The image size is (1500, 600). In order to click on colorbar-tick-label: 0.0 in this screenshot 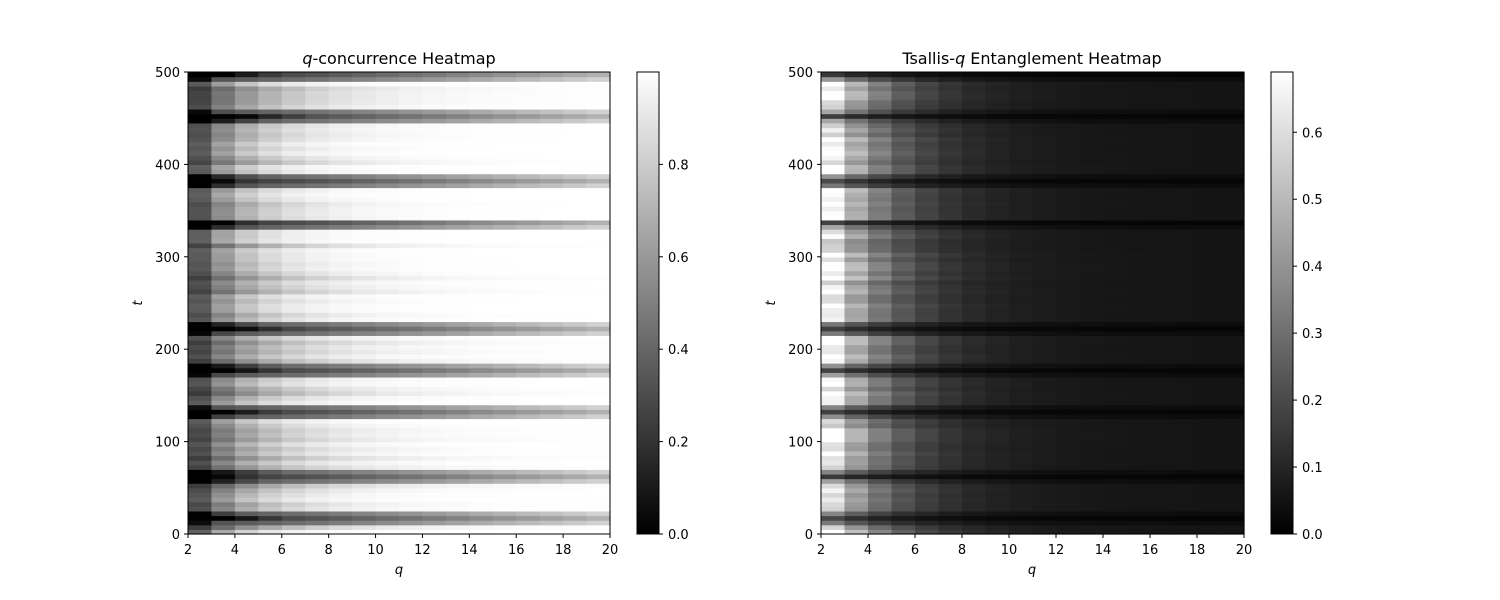, I will do `click(678, 535)`.